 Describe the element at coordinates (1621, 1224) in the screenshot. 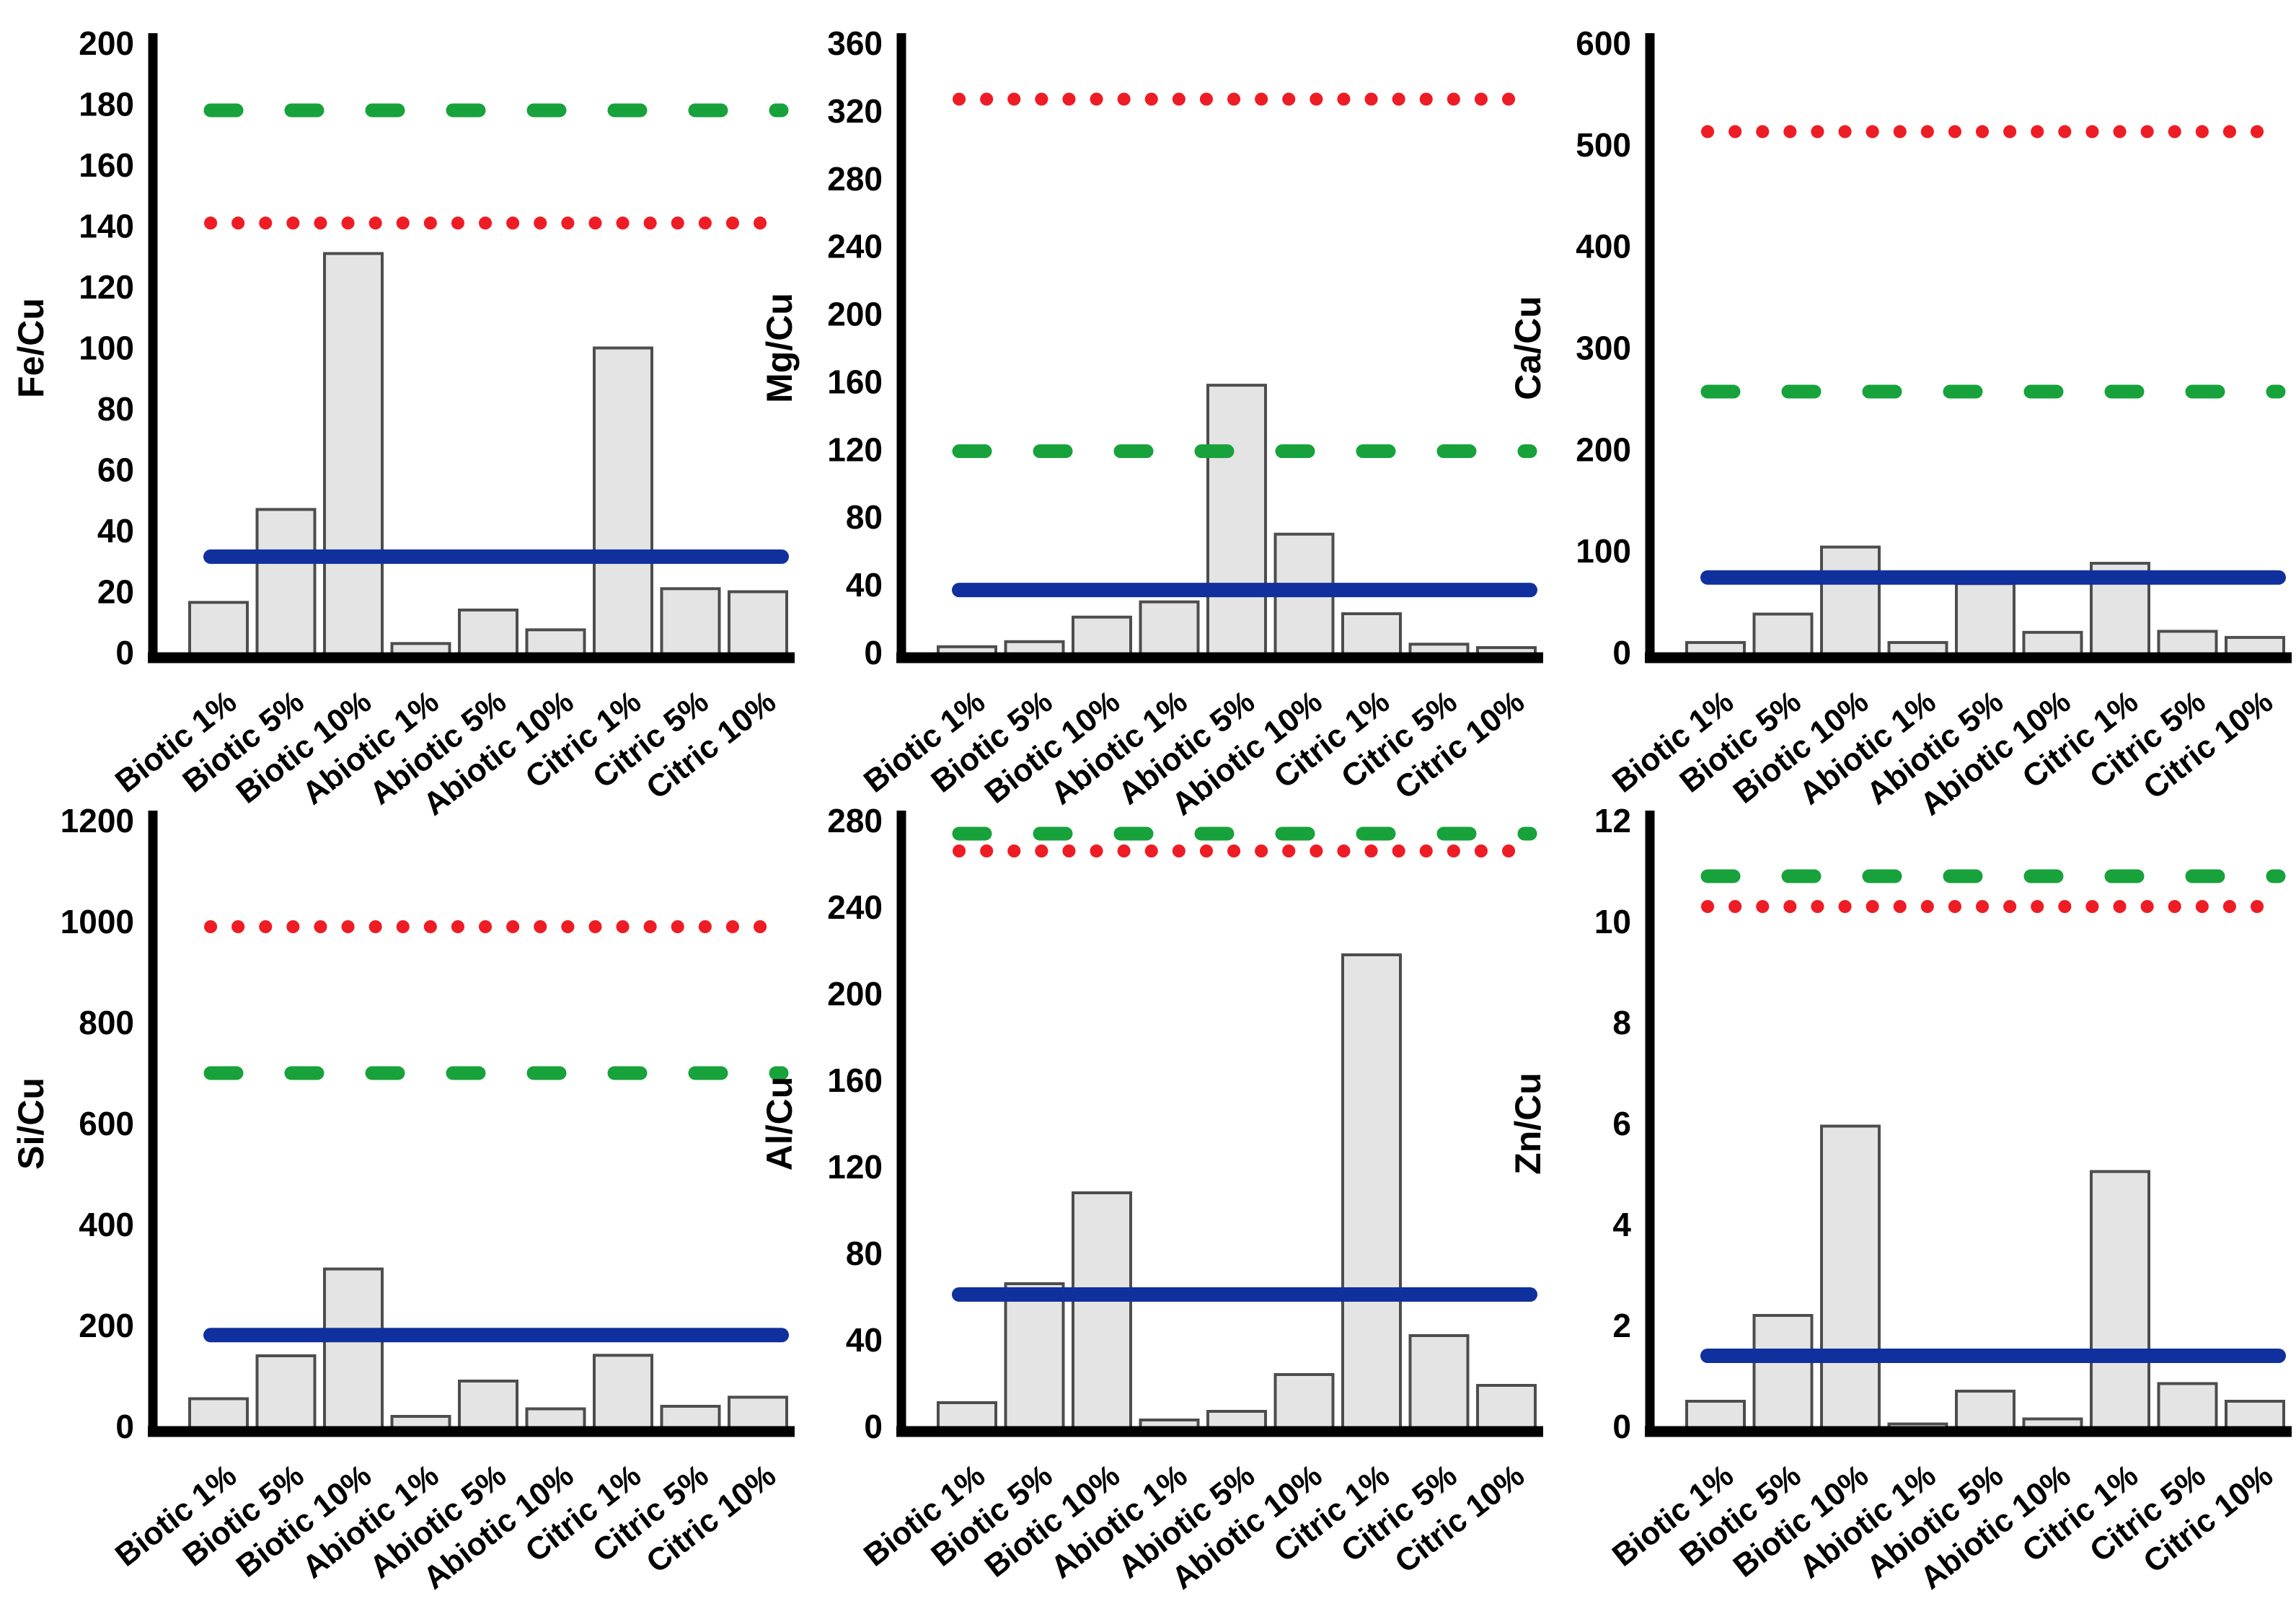

I see `y-tick-label: 4` at that location.